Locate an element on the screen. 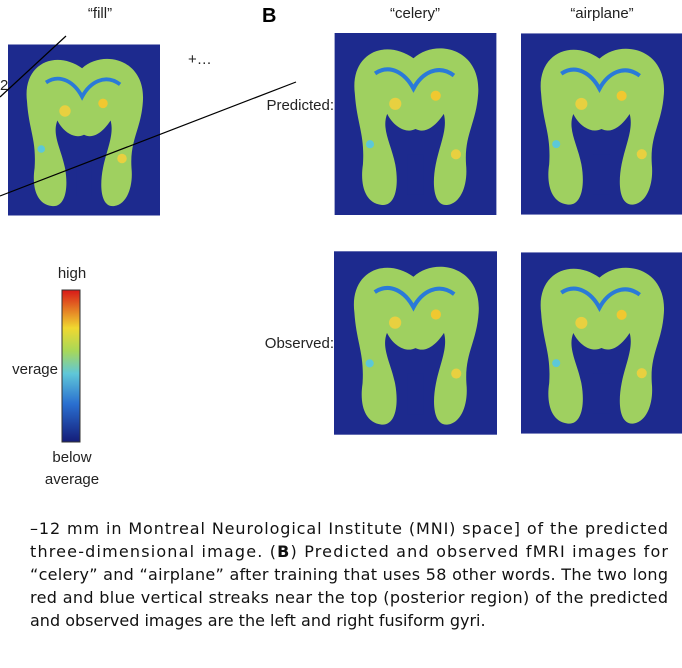  column-label: “airplane” is located at coordinates (601, 13).